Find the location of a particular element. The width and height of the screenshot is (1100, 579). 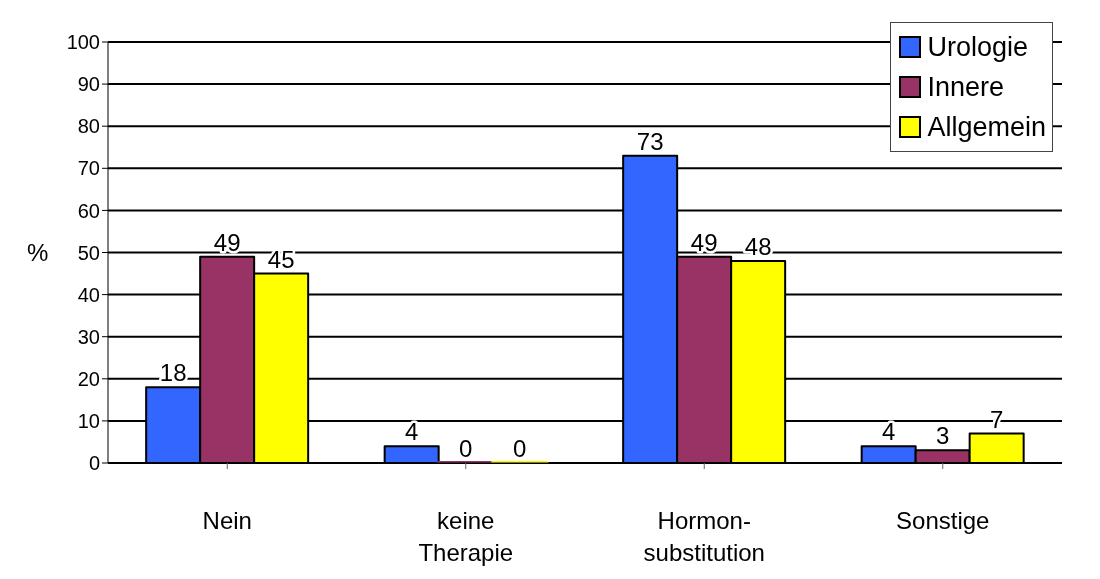

x-tick-label: Hormon-substitution is located at coordinates (704, 536).